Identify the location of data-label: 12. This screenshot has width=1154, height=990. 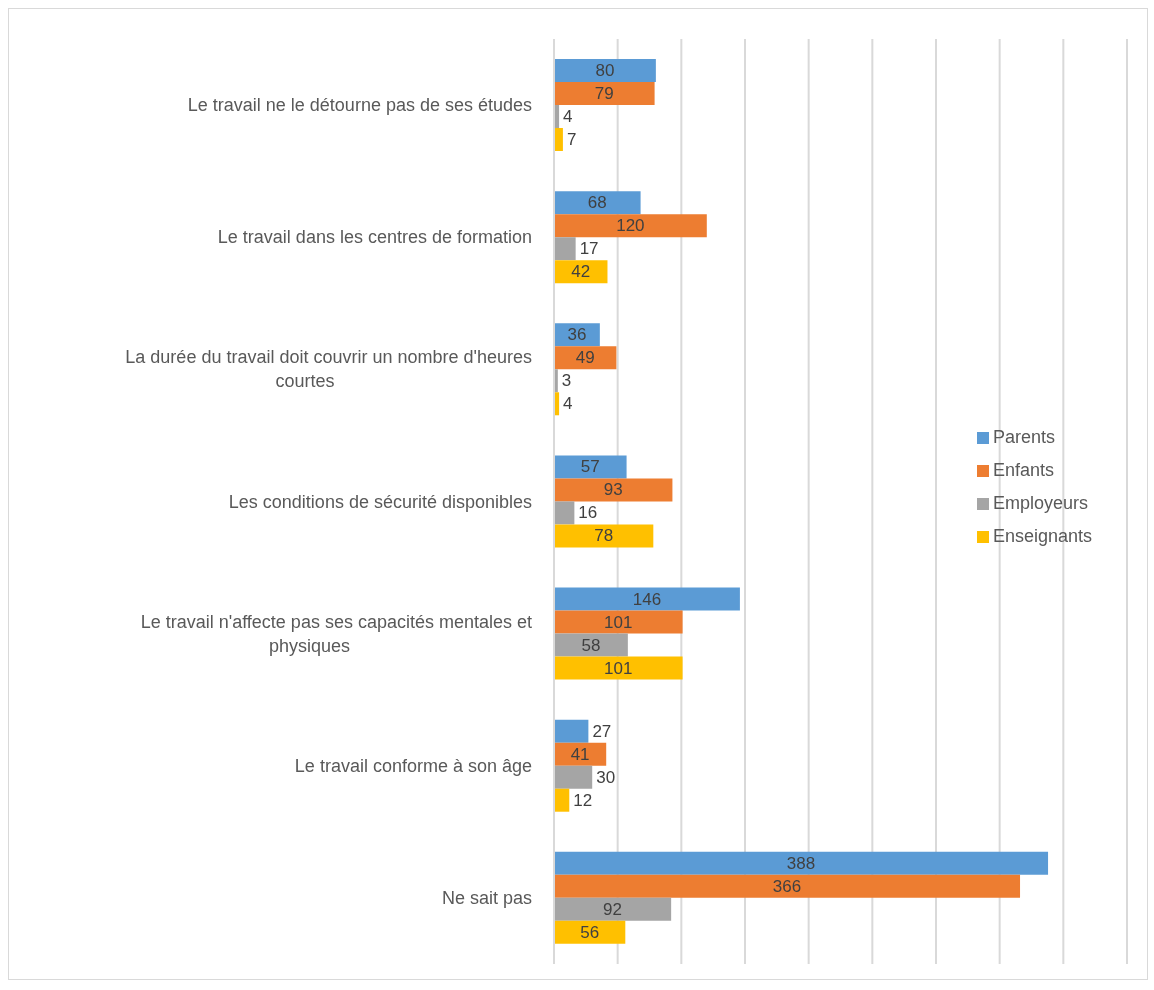
(583, 800).